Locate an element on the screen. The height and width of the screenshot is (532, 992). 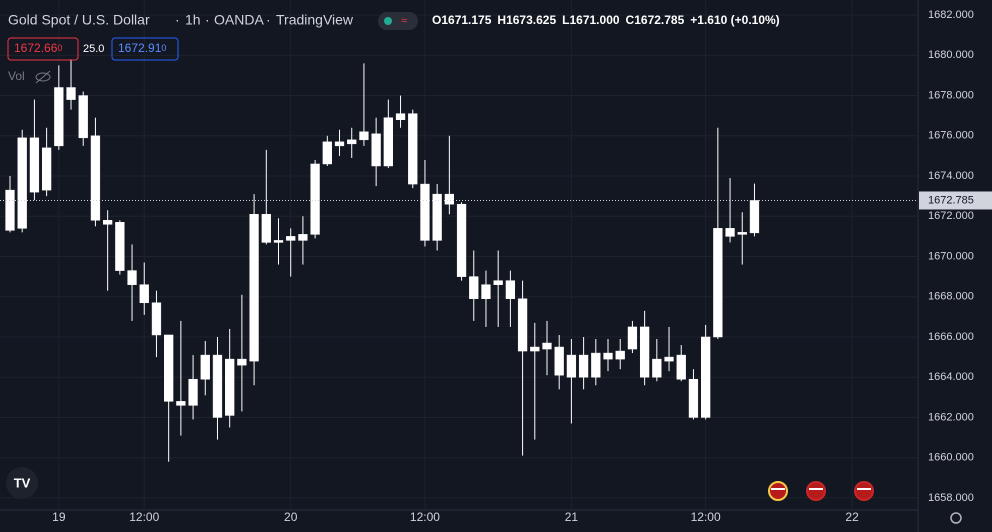
ohlc-item: L1671.000 is located at coordinates (591, 20).